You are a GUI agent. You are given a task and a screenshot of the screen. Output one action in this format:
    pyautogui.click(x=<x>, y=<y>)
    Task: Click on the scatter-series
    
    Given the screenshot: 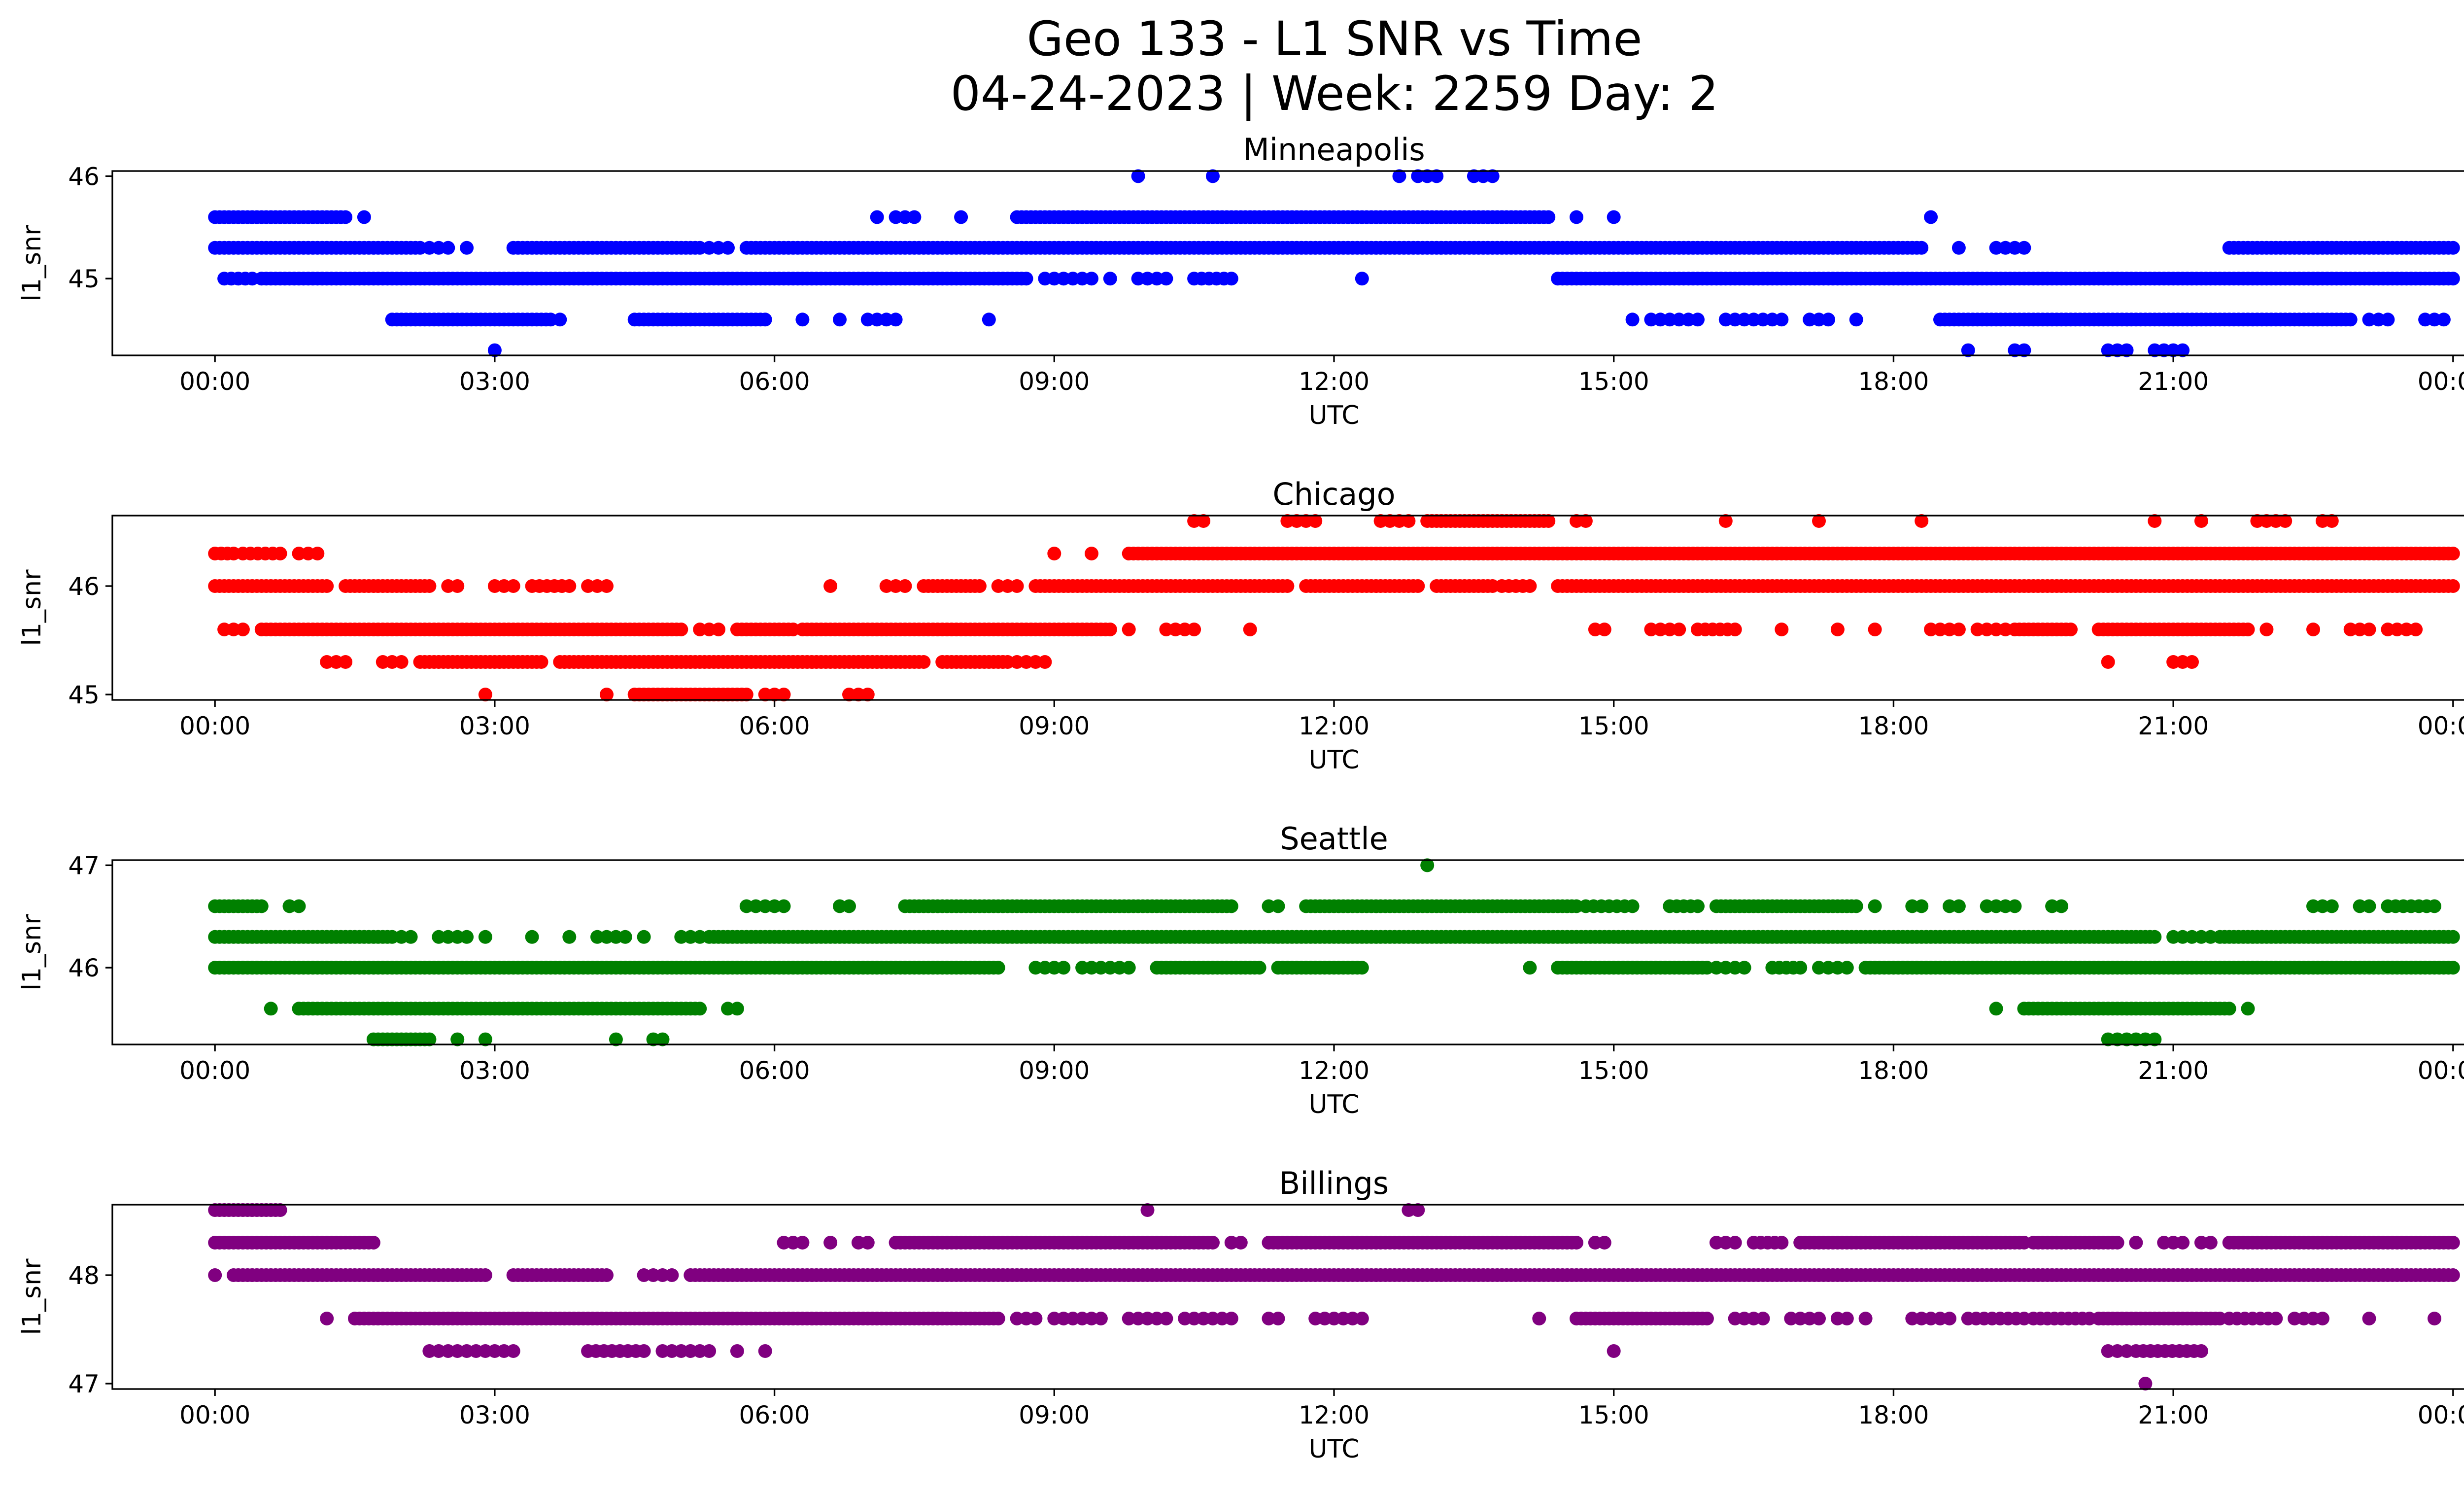 What is the action you would take?
    pyautogui.click(x=1334, y=607)
    